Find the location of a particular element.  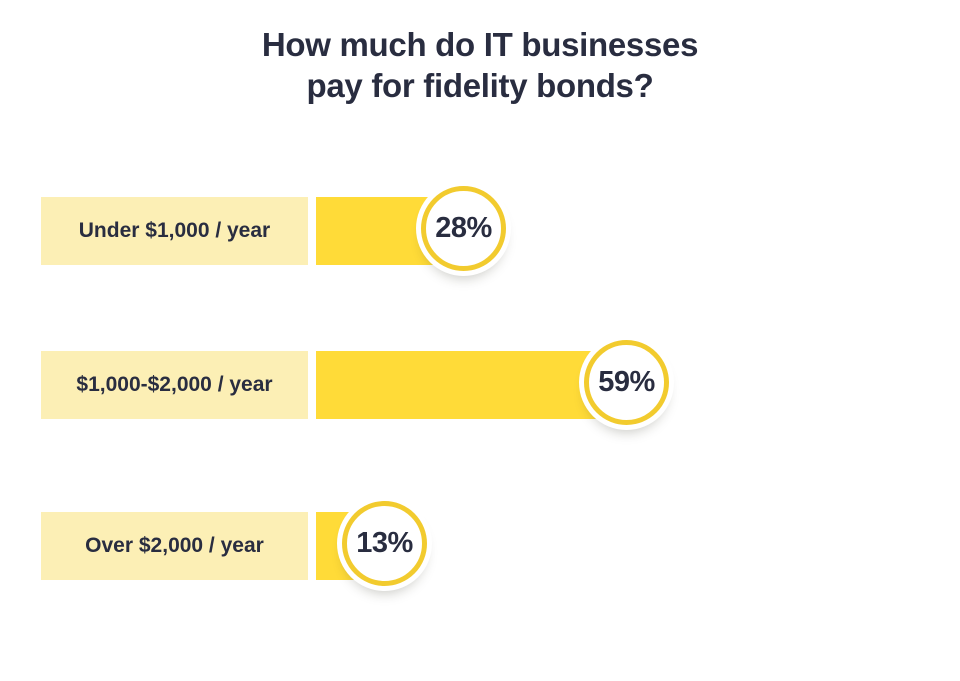

value-bubble-over-2000: 13% is located at coordinates (384, 543).